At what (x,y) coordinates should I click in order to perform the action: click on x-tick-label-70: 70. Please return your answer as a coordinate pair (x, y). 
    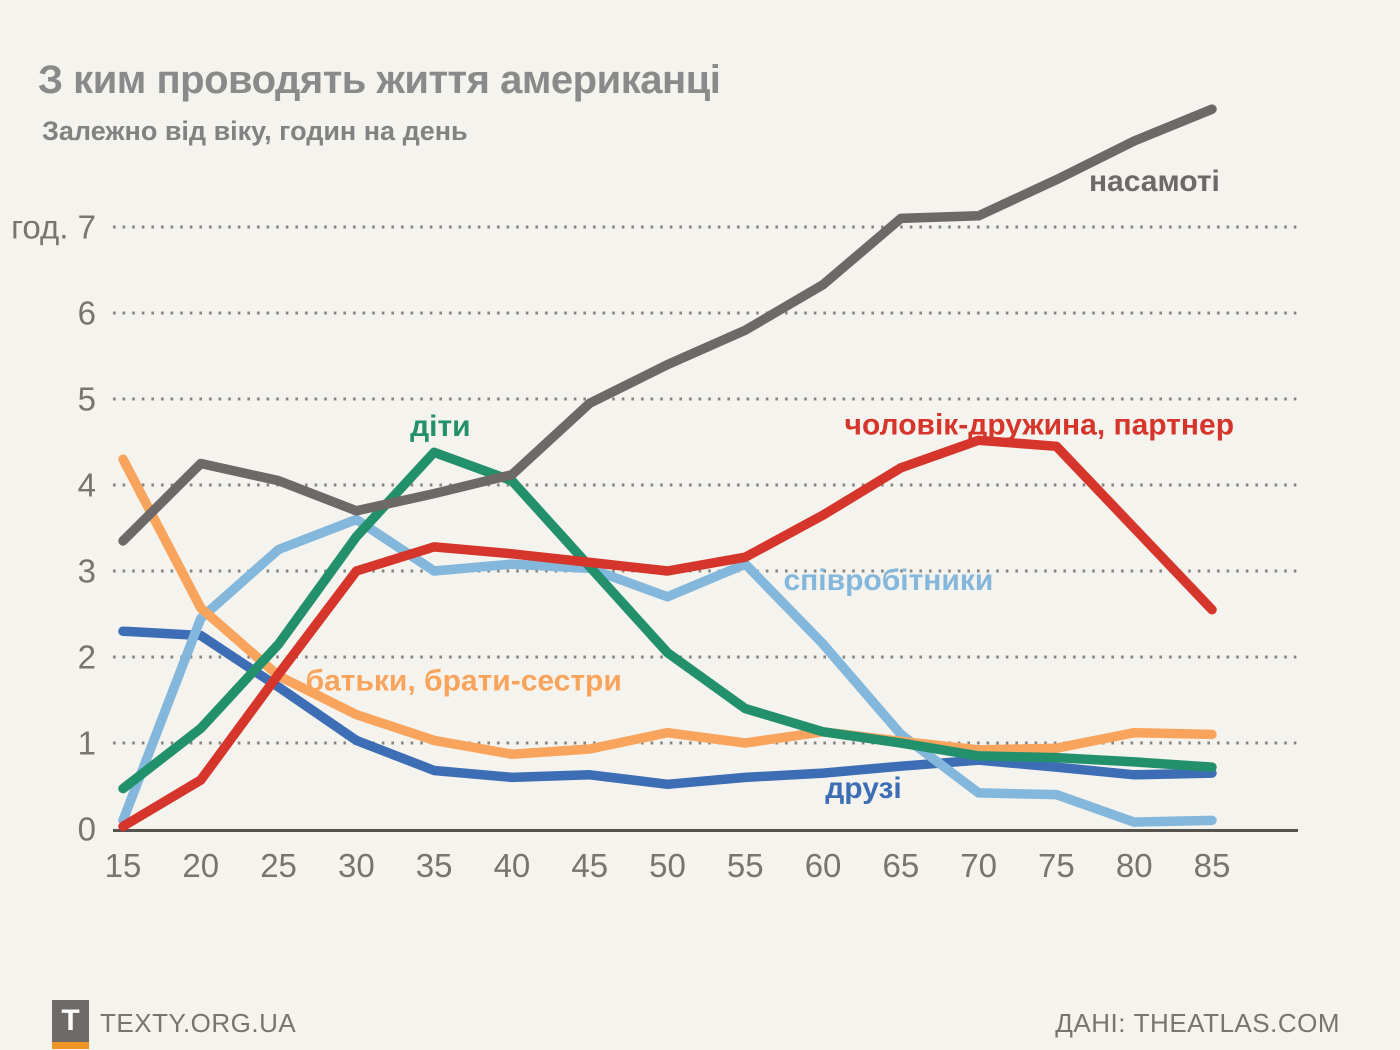
    Looking at the image, I should click on (978, 865).